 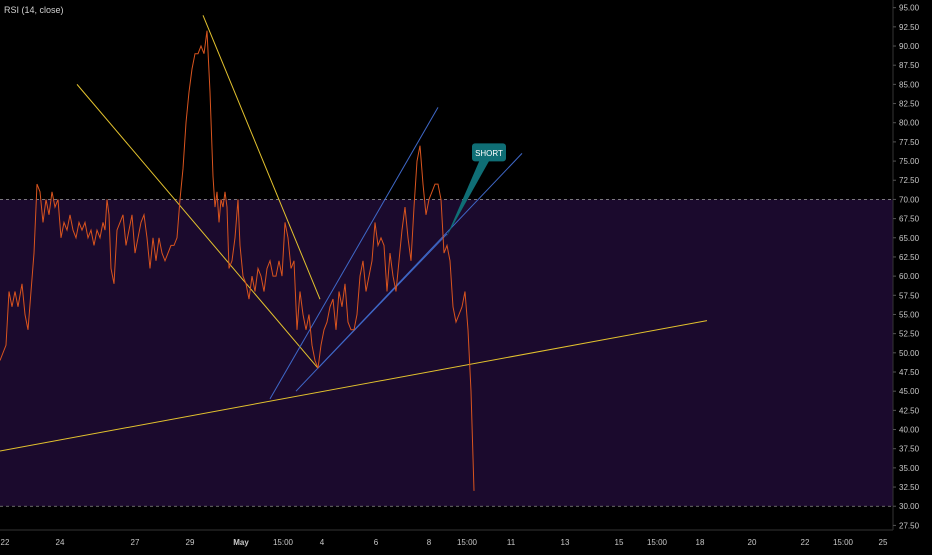 What do you see at coordinates (909, 84) in the screenshot?
I see `y-tick-label: 85.00` at bounding box center [909, 84].